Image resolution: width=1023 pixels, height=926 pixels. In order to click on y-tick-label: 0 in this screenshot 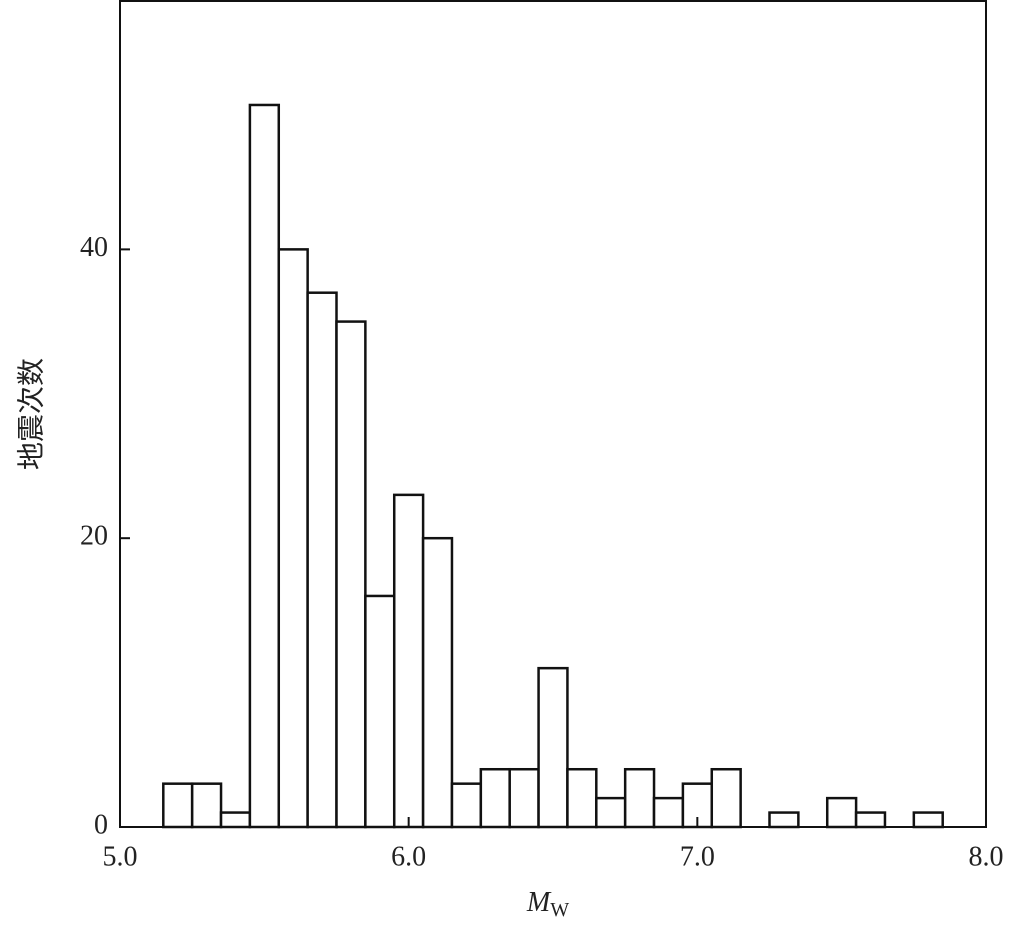, I will do `click(101, 824)`.